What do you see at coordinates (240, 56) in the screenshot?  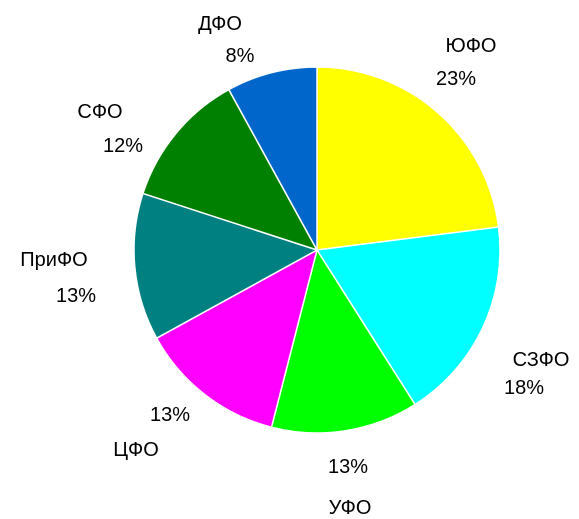 I see `slice-value-dfo: 8%` at bounding box center [240, 56].